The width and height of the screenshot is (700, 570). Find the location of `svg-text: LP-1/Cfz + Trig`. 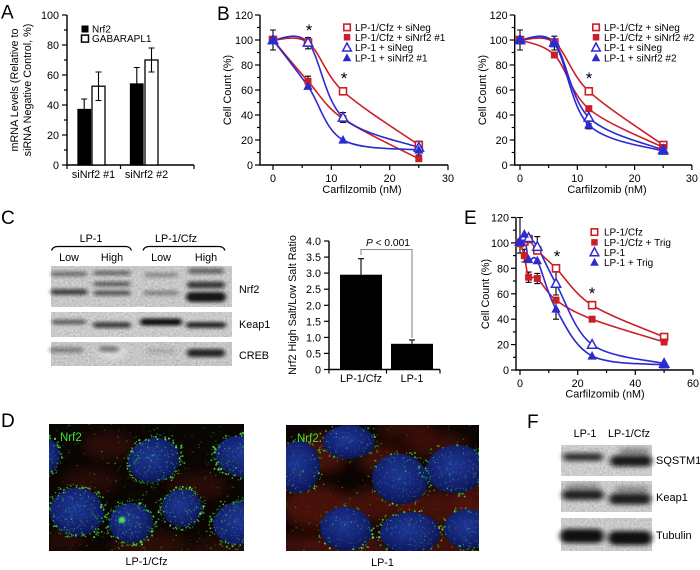

svg-text: LP-1/Cfz + Trig is located at coordinates (637, 243).